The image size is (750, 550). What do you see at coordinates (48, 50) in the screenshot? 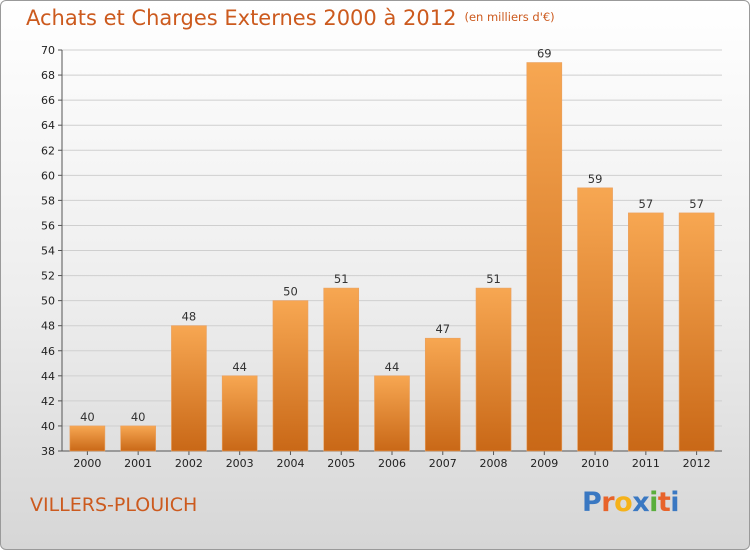
I see `y-tick-label: 70` at bounding box center [48, 50].